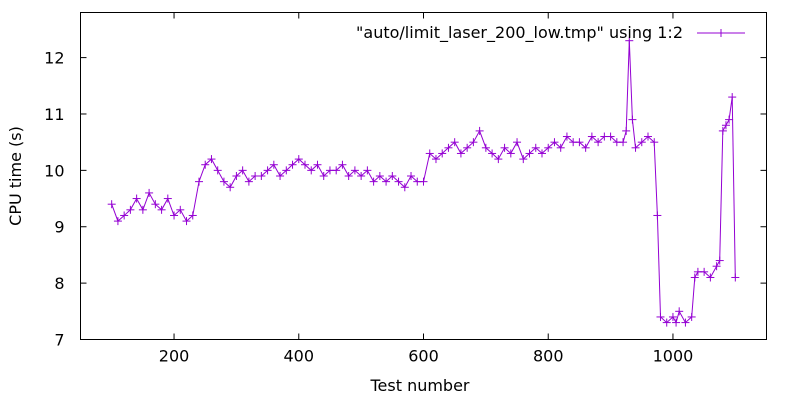  What do you see at coordinates (54, 114) in the screenshot?
I see `y-tick-label: 11` at bounding box center [54, 114].